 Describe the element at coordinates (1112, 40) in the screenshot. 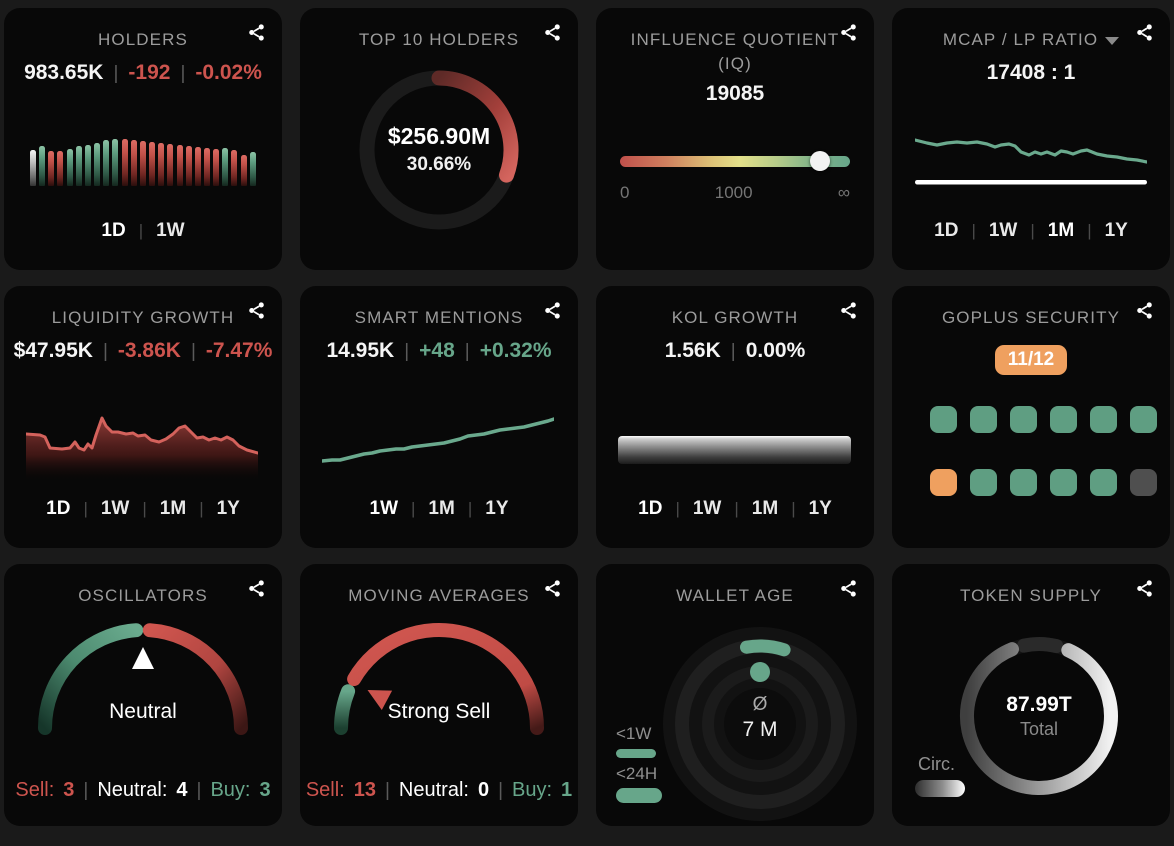

I see `dropdown-caret-icon` at that location.